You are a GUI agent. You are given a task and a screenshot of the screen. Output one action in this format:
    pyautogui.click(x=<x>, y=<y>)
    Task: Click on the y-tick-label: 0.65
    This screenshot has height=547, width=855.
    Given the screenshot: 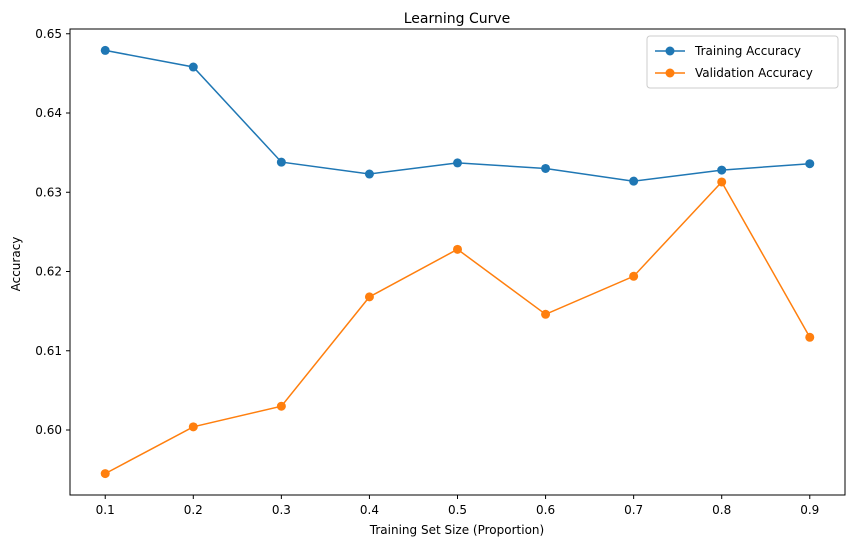 What is the action you would take?
    pyautogui.click(x=48, y=34)
    